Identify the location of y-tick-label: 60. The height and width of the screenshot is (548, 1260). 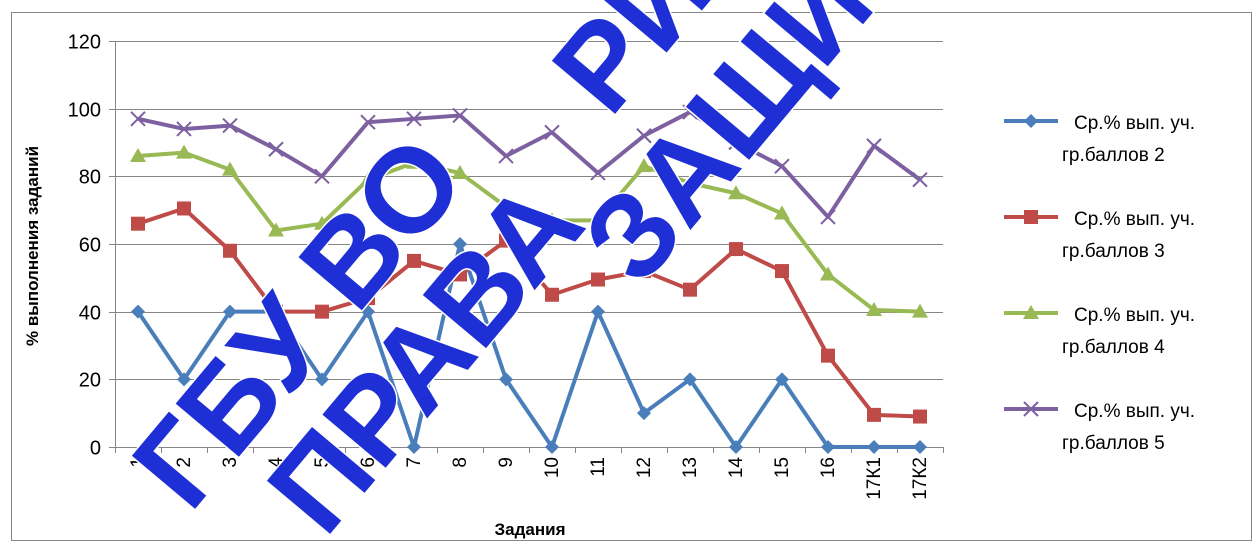
(90, 246).